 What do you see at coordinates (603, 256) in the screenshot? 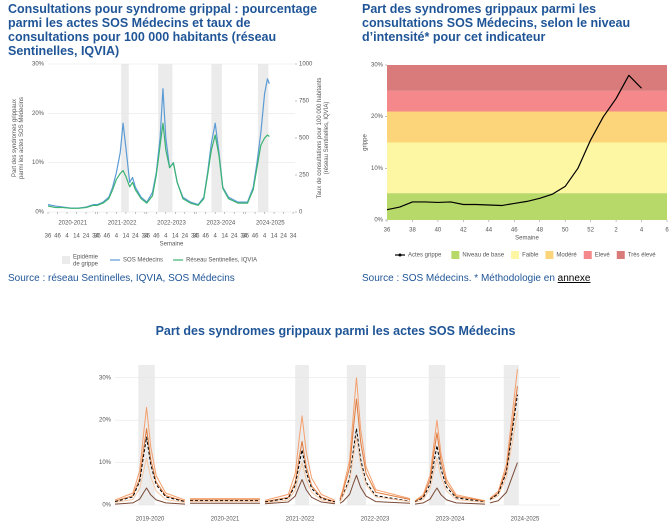
I see `legend-label: Elevé` at bounding box center [603, 256].